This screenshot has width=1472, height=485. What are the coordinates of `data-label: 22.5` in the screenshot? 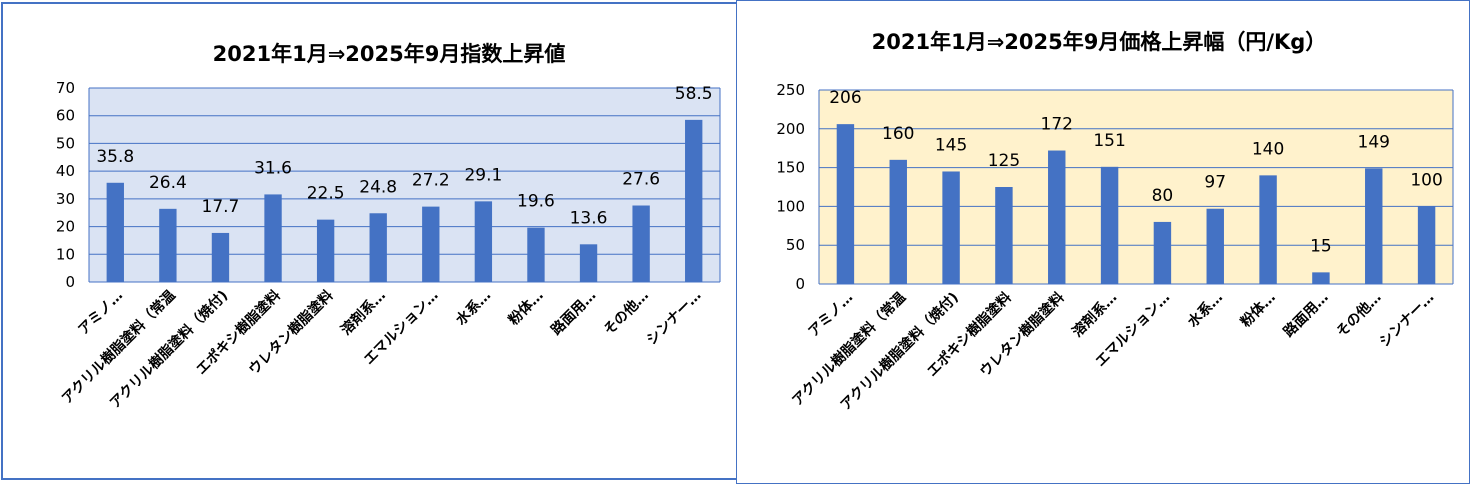 It's located at (326, 194).